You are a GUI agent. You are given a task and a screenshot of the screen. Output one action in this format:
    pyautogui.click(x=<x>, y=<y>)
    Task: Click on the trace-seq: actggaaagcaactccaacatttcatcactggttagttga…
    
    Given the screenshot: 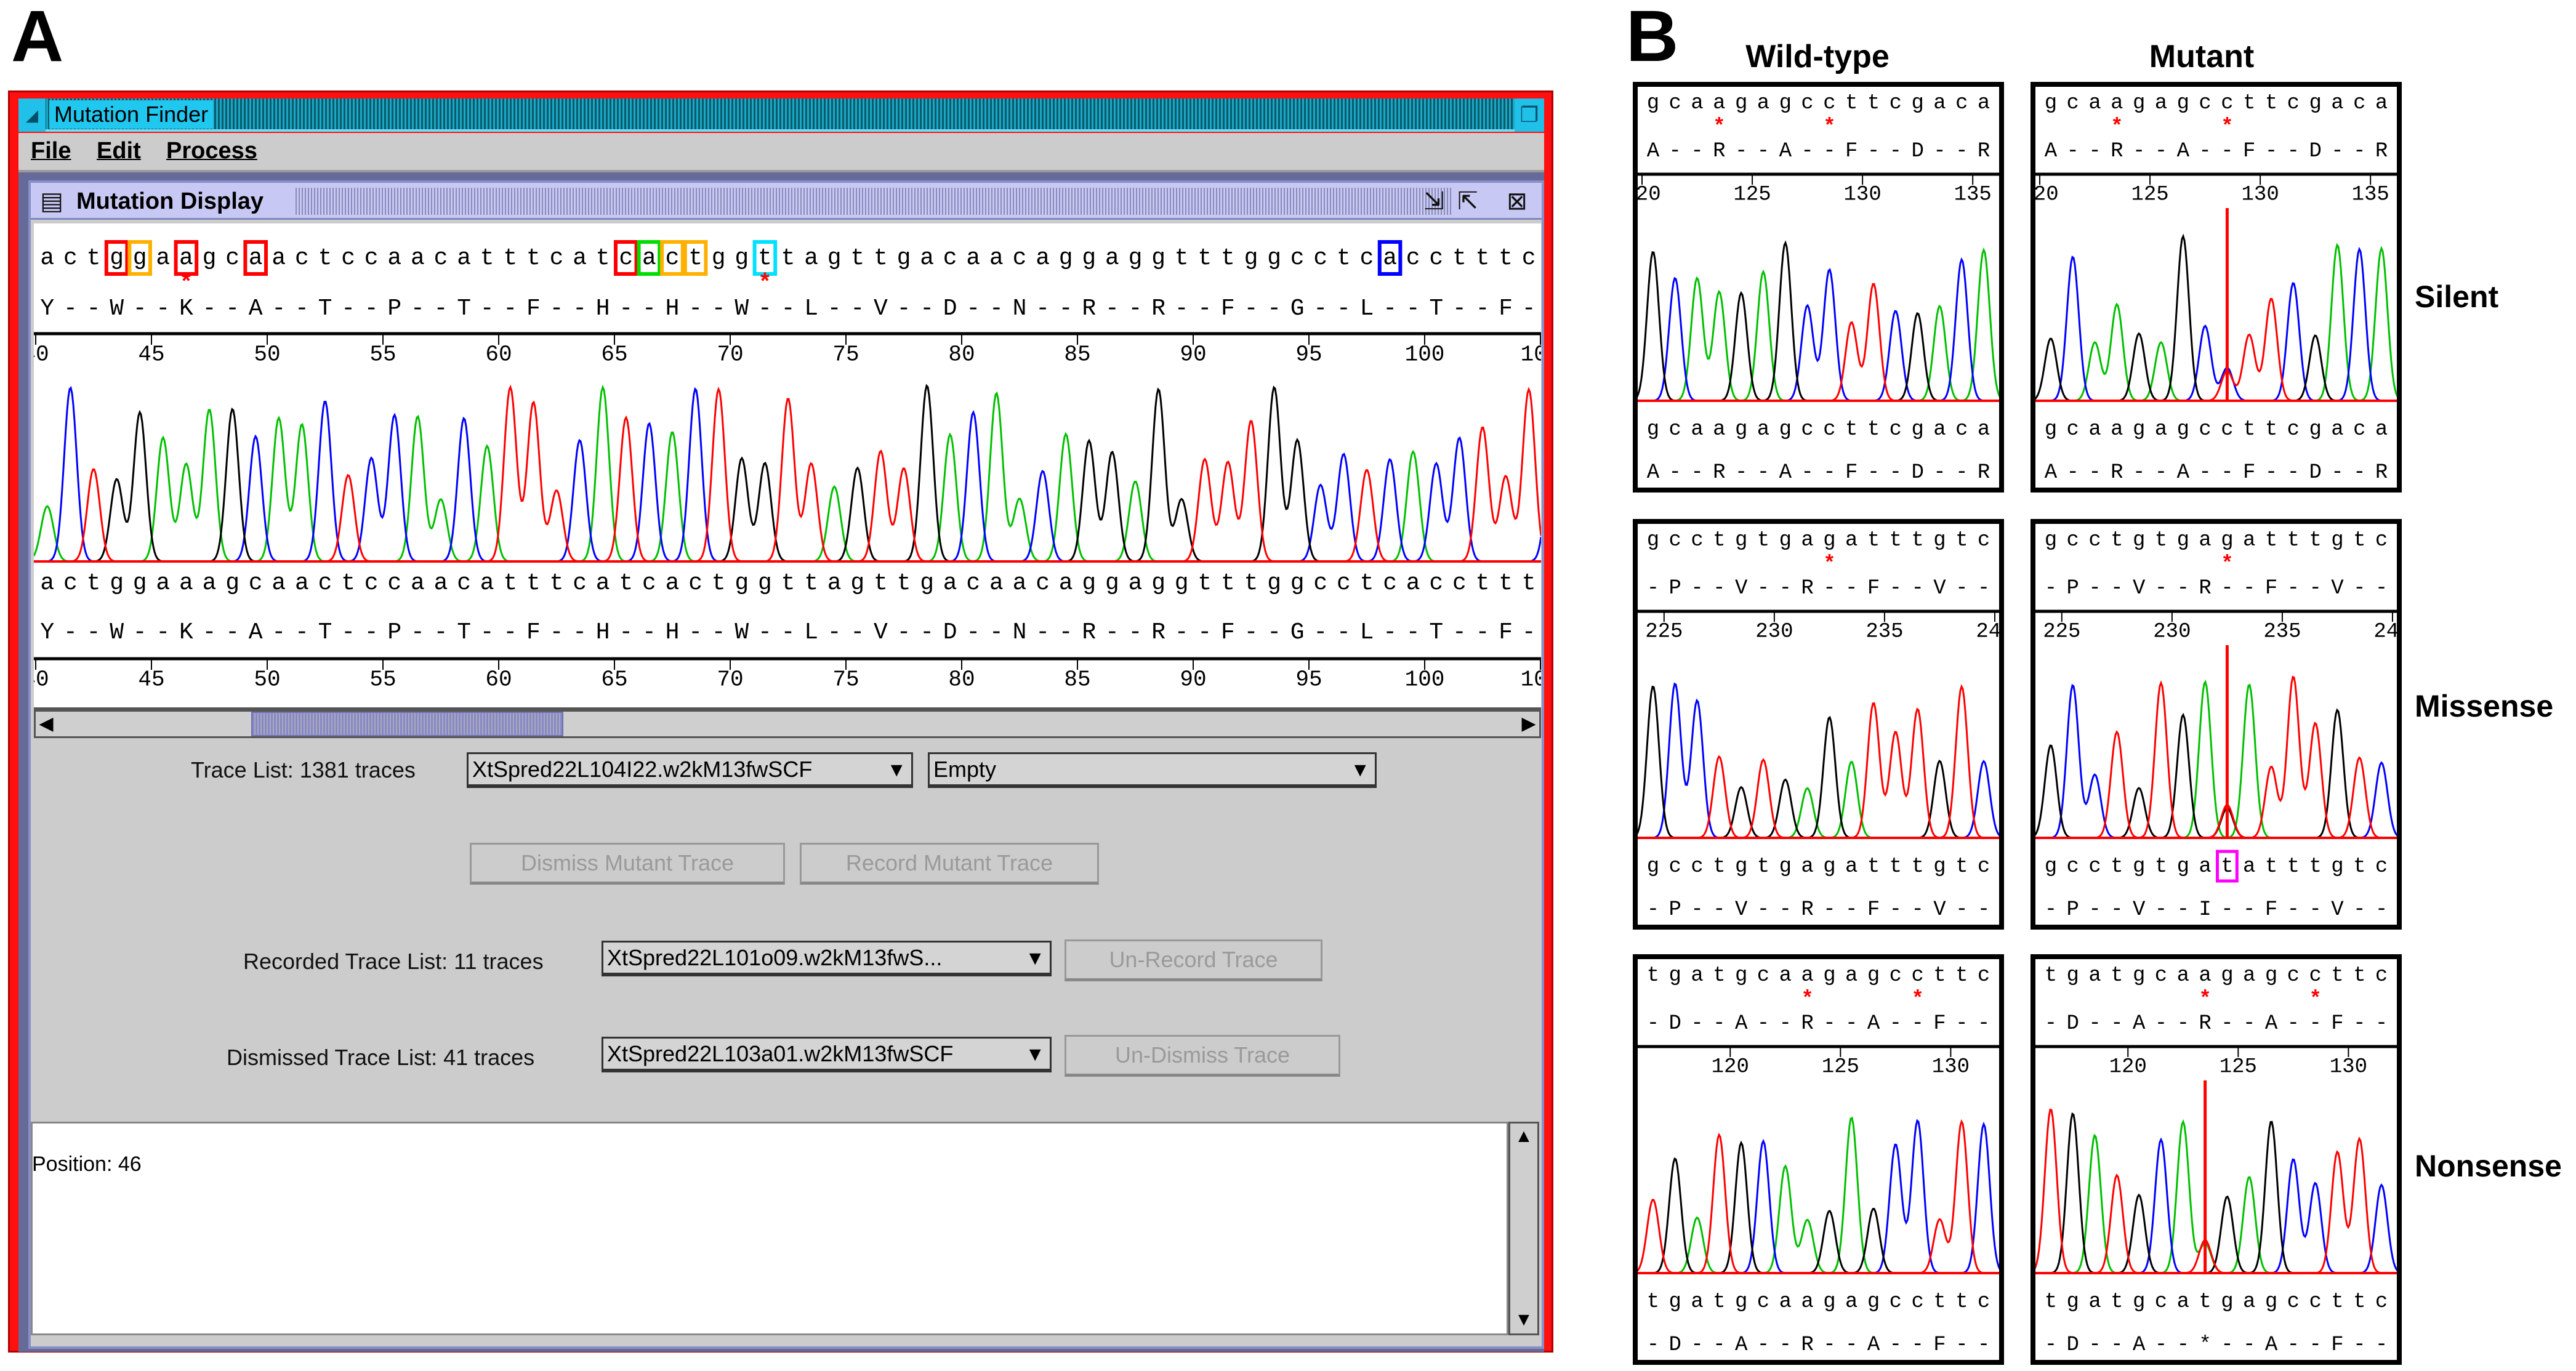 What is the action you would take?
    pyautogui.click(x=790, y=583)
    